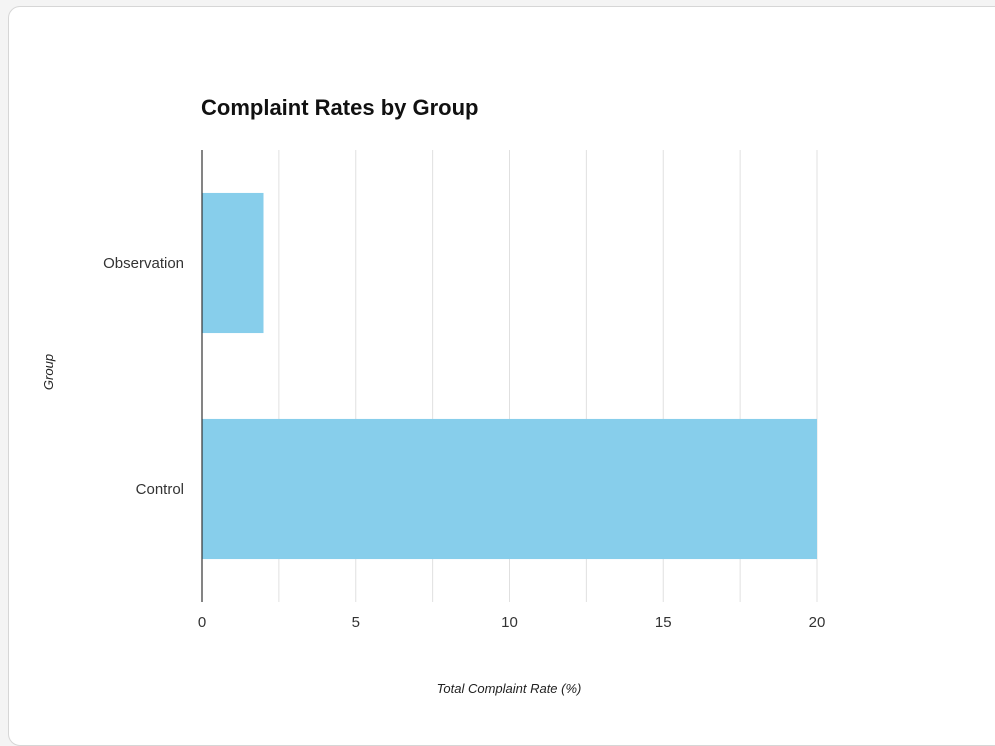 This screenshot has height=746, width=995. Describe the element at coordinates (509, 489) in the screenshot. I see `bar-control` at that location.